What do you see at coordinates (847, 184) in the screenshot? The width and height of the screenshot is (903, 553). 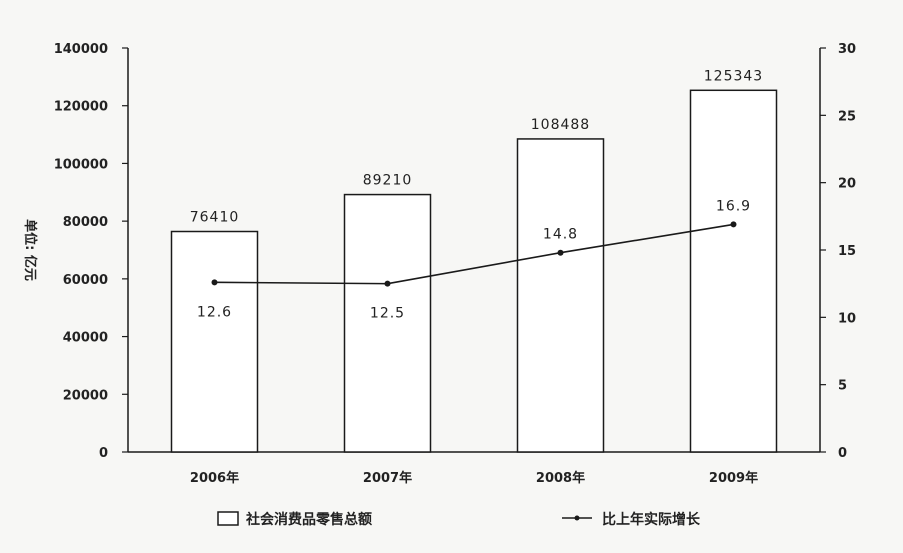 I see `y2-tick-label: 20` at bounding box center [847, 184].